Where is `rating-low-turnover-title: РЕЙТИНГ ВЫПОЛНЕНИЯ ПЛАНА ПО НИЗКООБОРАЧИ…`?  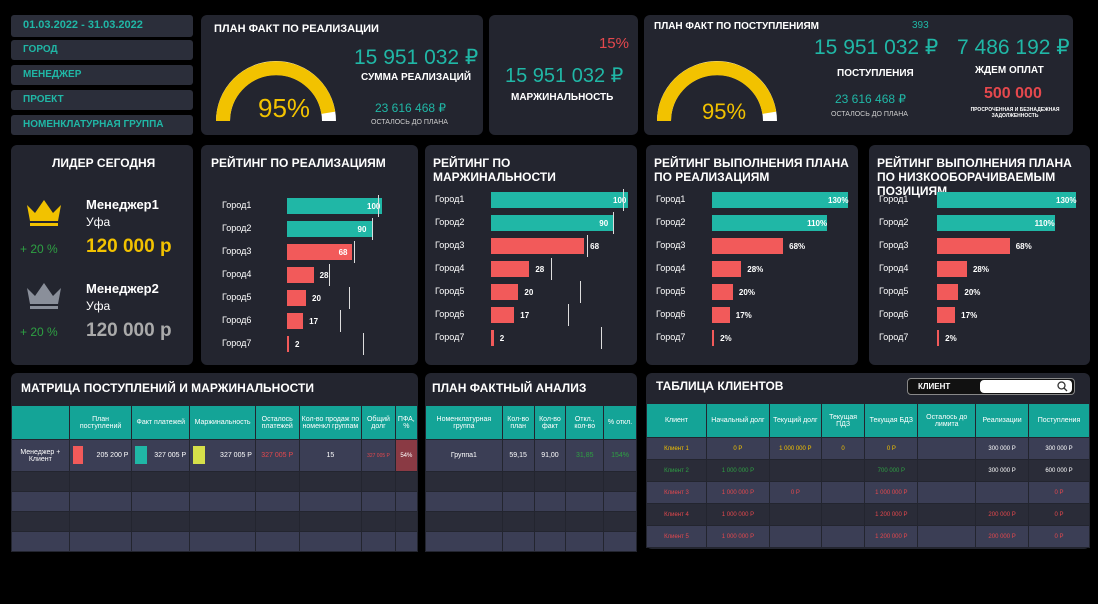 rating-low-turnover-title: РЕЙТИНГ ВЫПОЛНЕНИЯ ПЛАНА ПО НИЗКООБОРАЧИ… is located at coordinates (974, 177).